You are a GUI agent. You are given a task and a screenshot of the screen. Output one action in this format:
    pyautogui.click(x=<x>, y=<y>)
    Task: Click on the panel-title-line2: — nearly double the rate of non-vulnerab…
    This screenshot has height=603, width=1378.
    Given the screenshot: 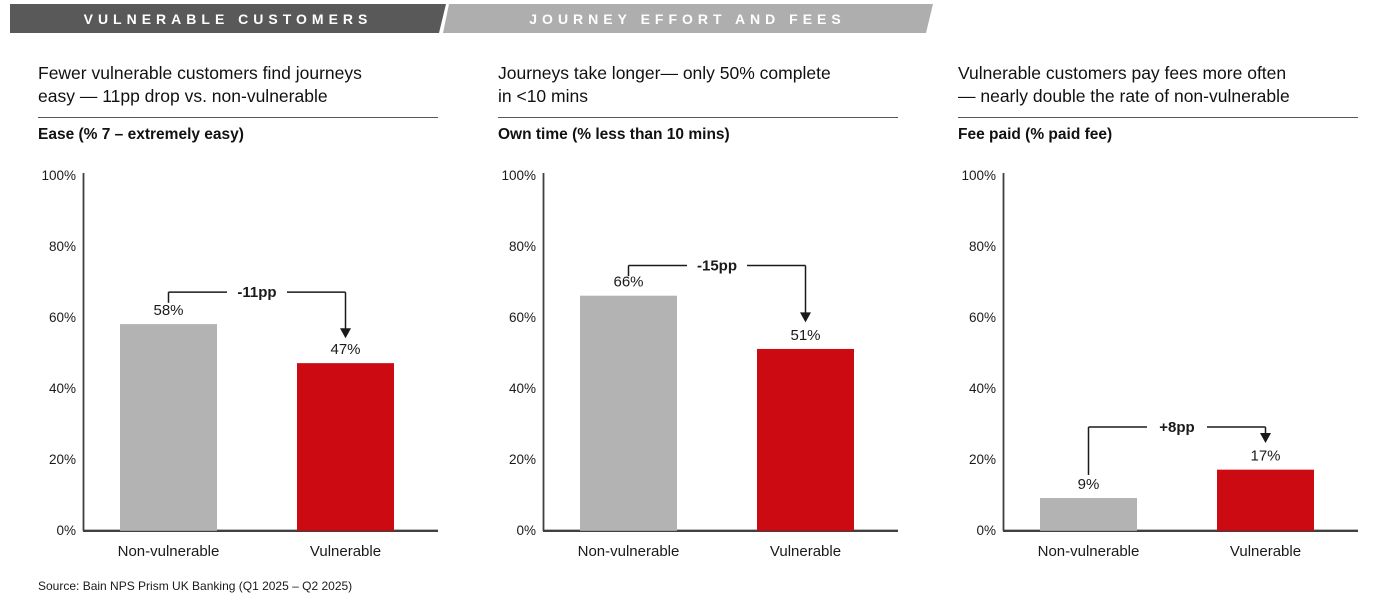 What is the action you would take?
    pyautogui.click(x=1124, y=96)
    